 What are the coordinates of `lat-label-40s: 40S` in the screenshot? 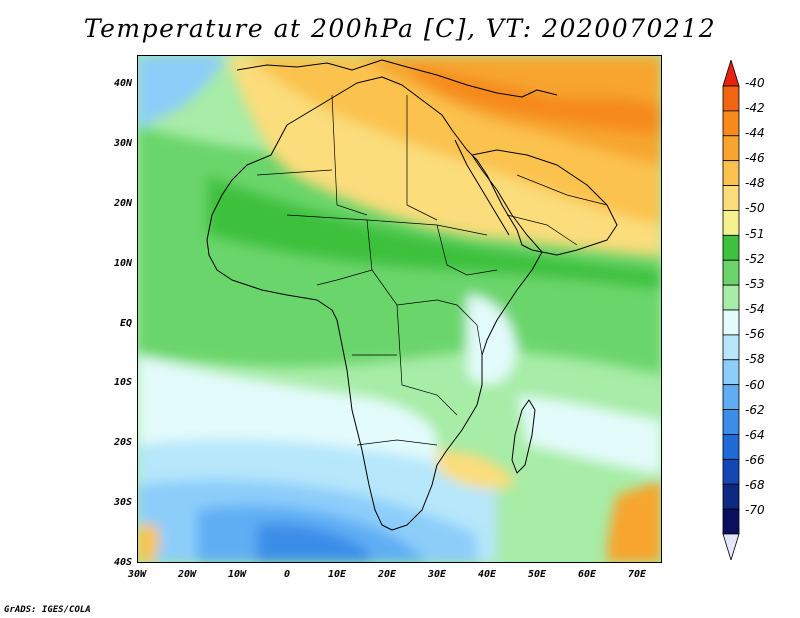 It's located at (122, 562).